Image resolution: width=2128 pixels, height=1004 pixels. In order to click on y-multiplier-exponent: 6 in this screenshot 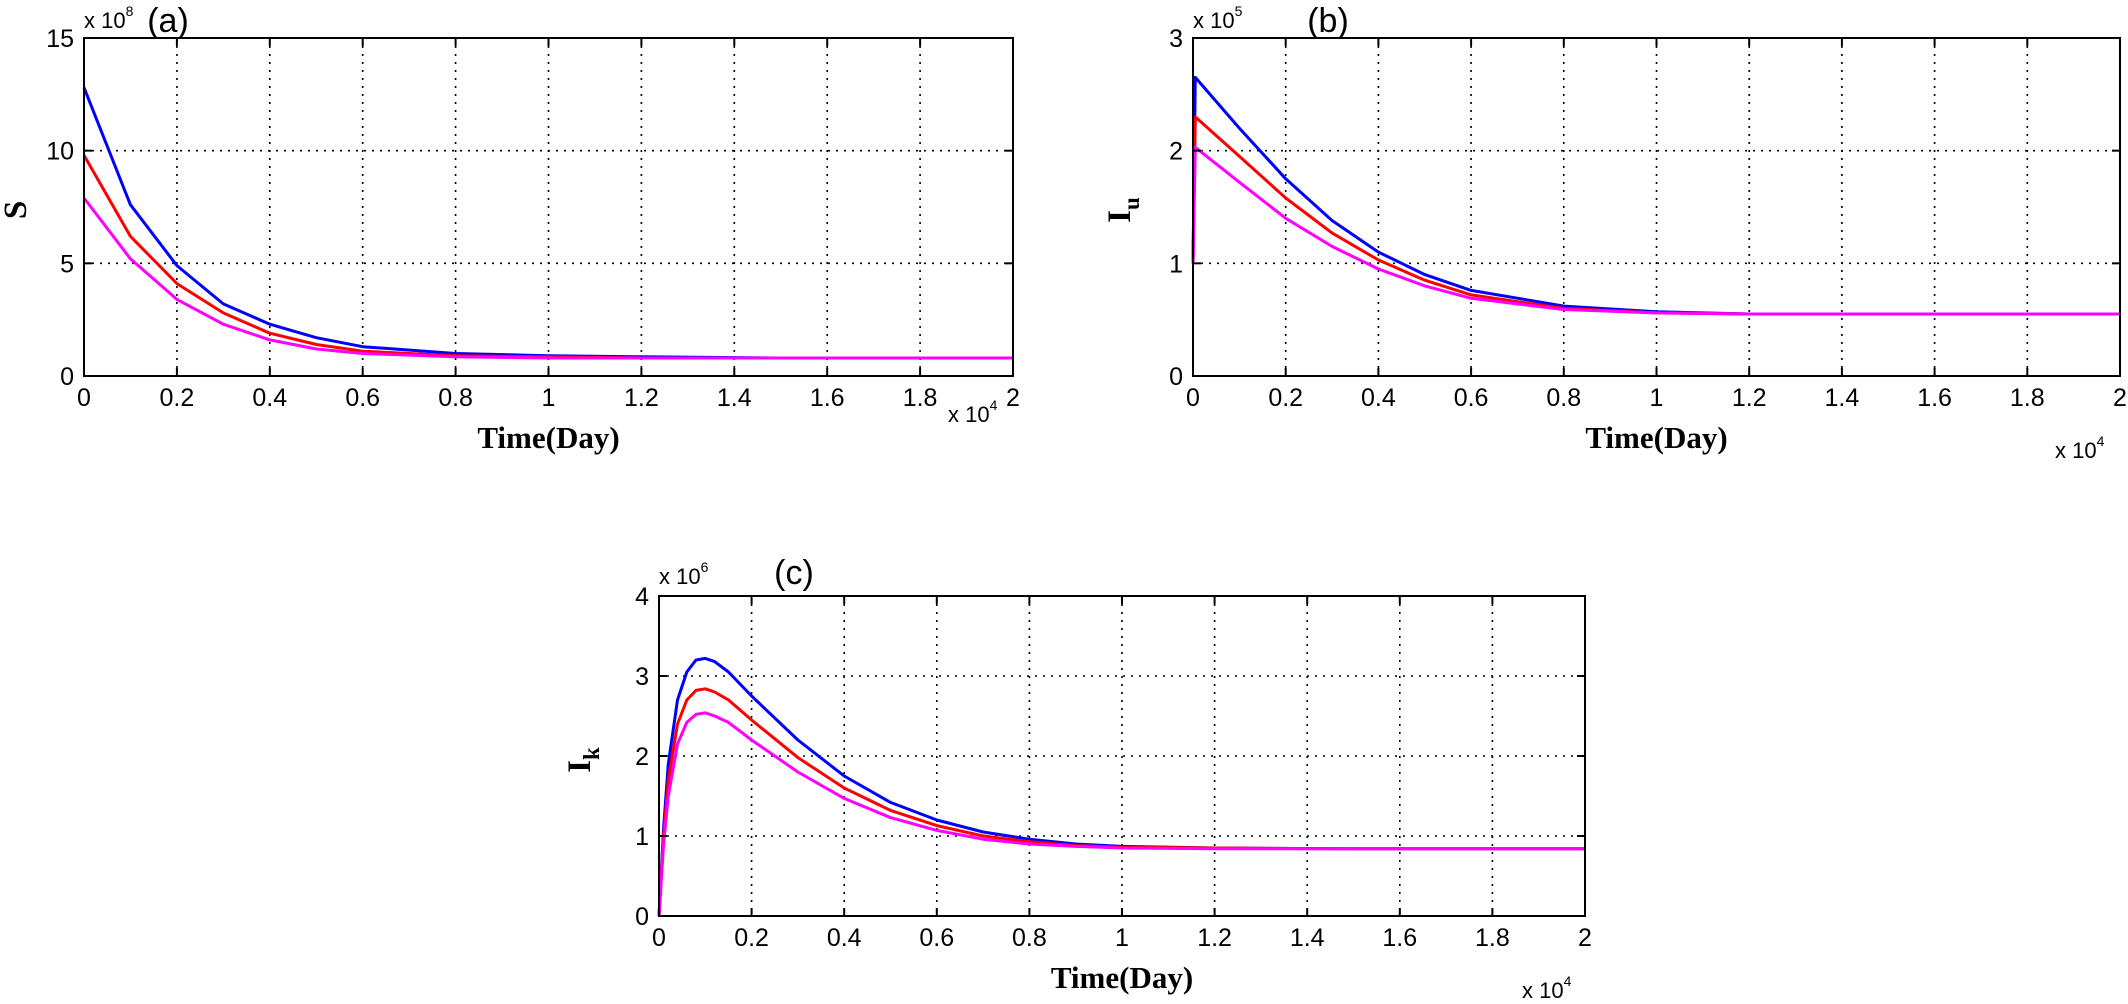, I will do `click(705, 567)`.